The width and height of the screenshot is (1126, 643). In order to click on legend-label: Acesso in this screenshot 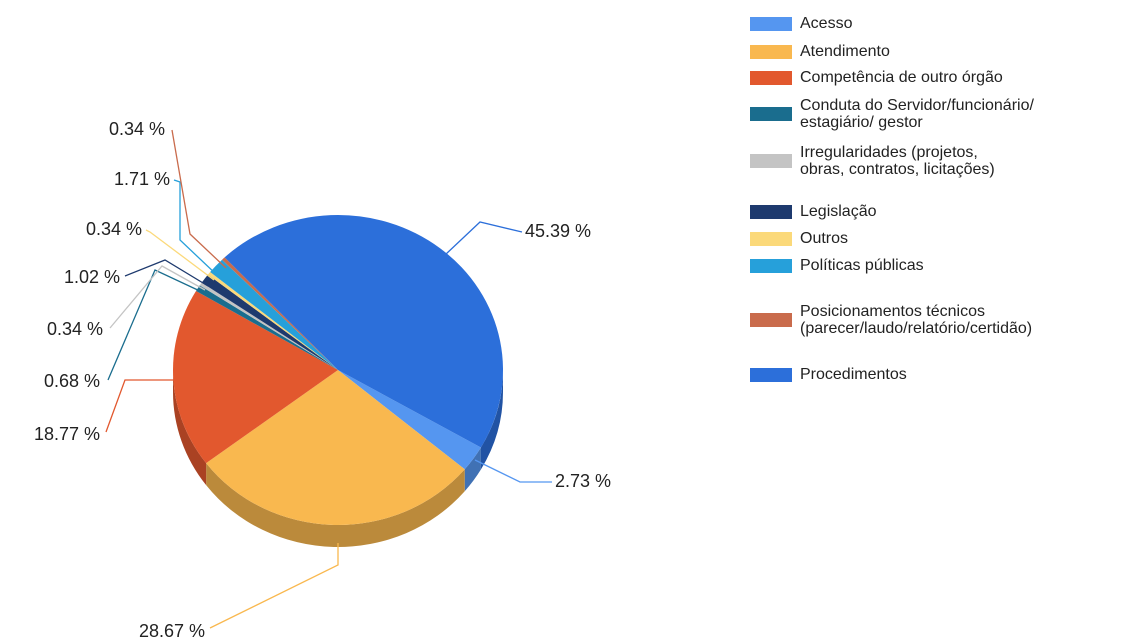, I will do `click(826, 23)`.